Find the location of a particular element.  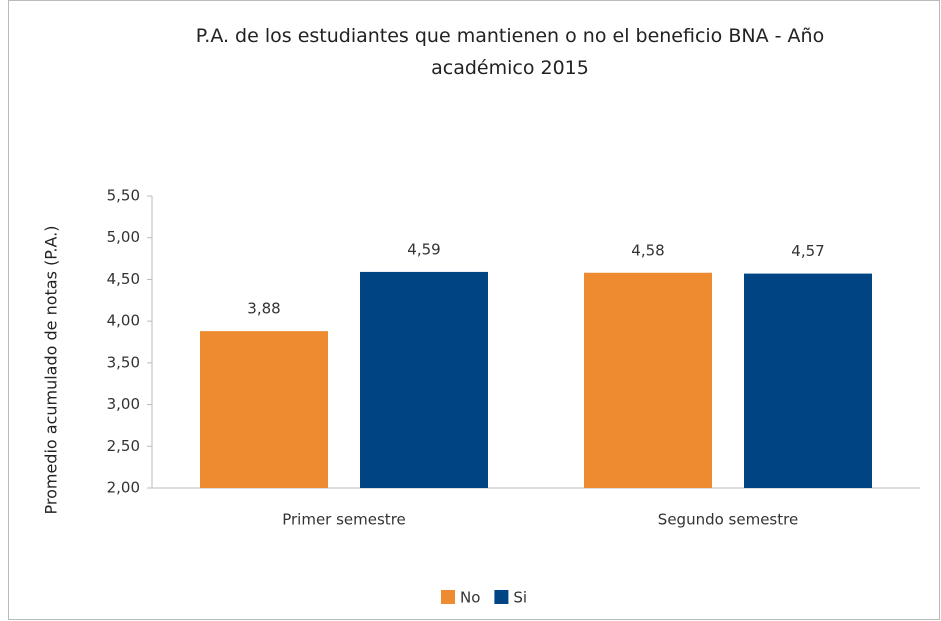

value-label: 3,88 is located at coordinates (263, 309).